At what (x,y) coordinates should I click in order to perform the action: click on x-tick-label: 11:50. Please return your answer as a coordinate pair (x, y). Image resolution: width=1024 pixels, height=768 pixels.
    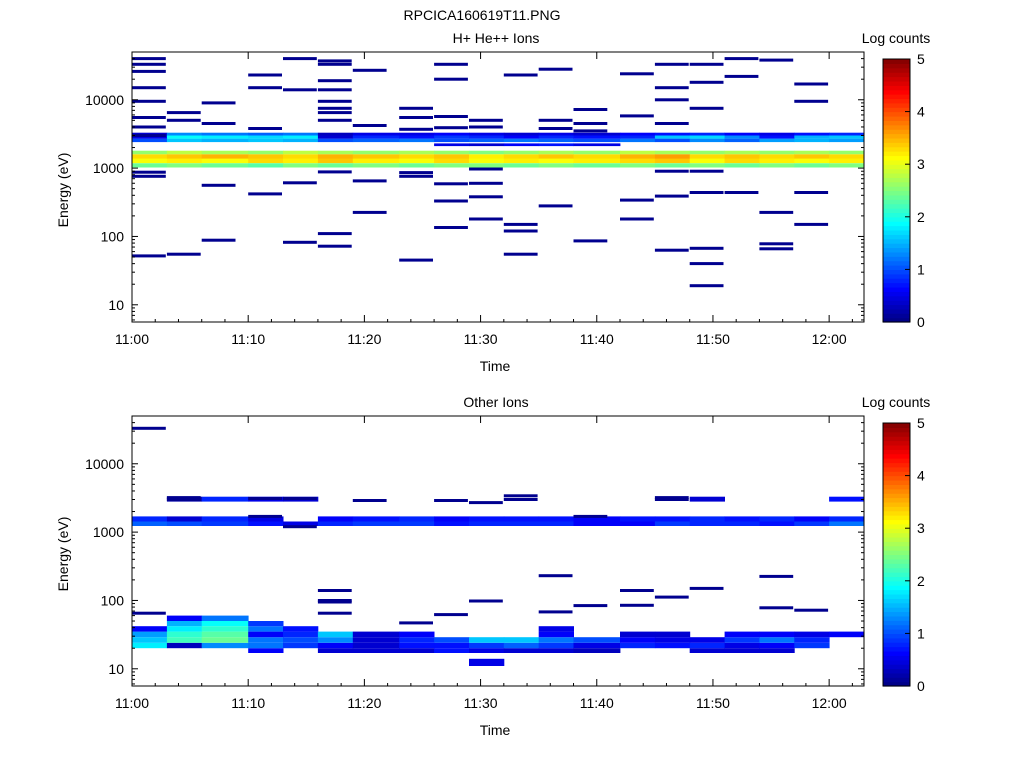
    Looking at the image, I should click on (713, 339).